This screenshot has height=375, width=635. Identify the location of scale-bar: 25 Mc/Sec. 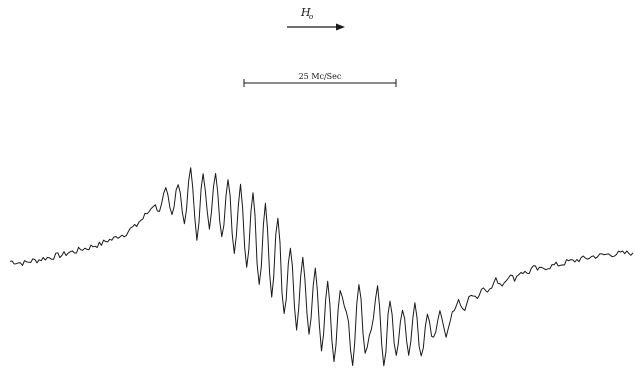
(320, 79).